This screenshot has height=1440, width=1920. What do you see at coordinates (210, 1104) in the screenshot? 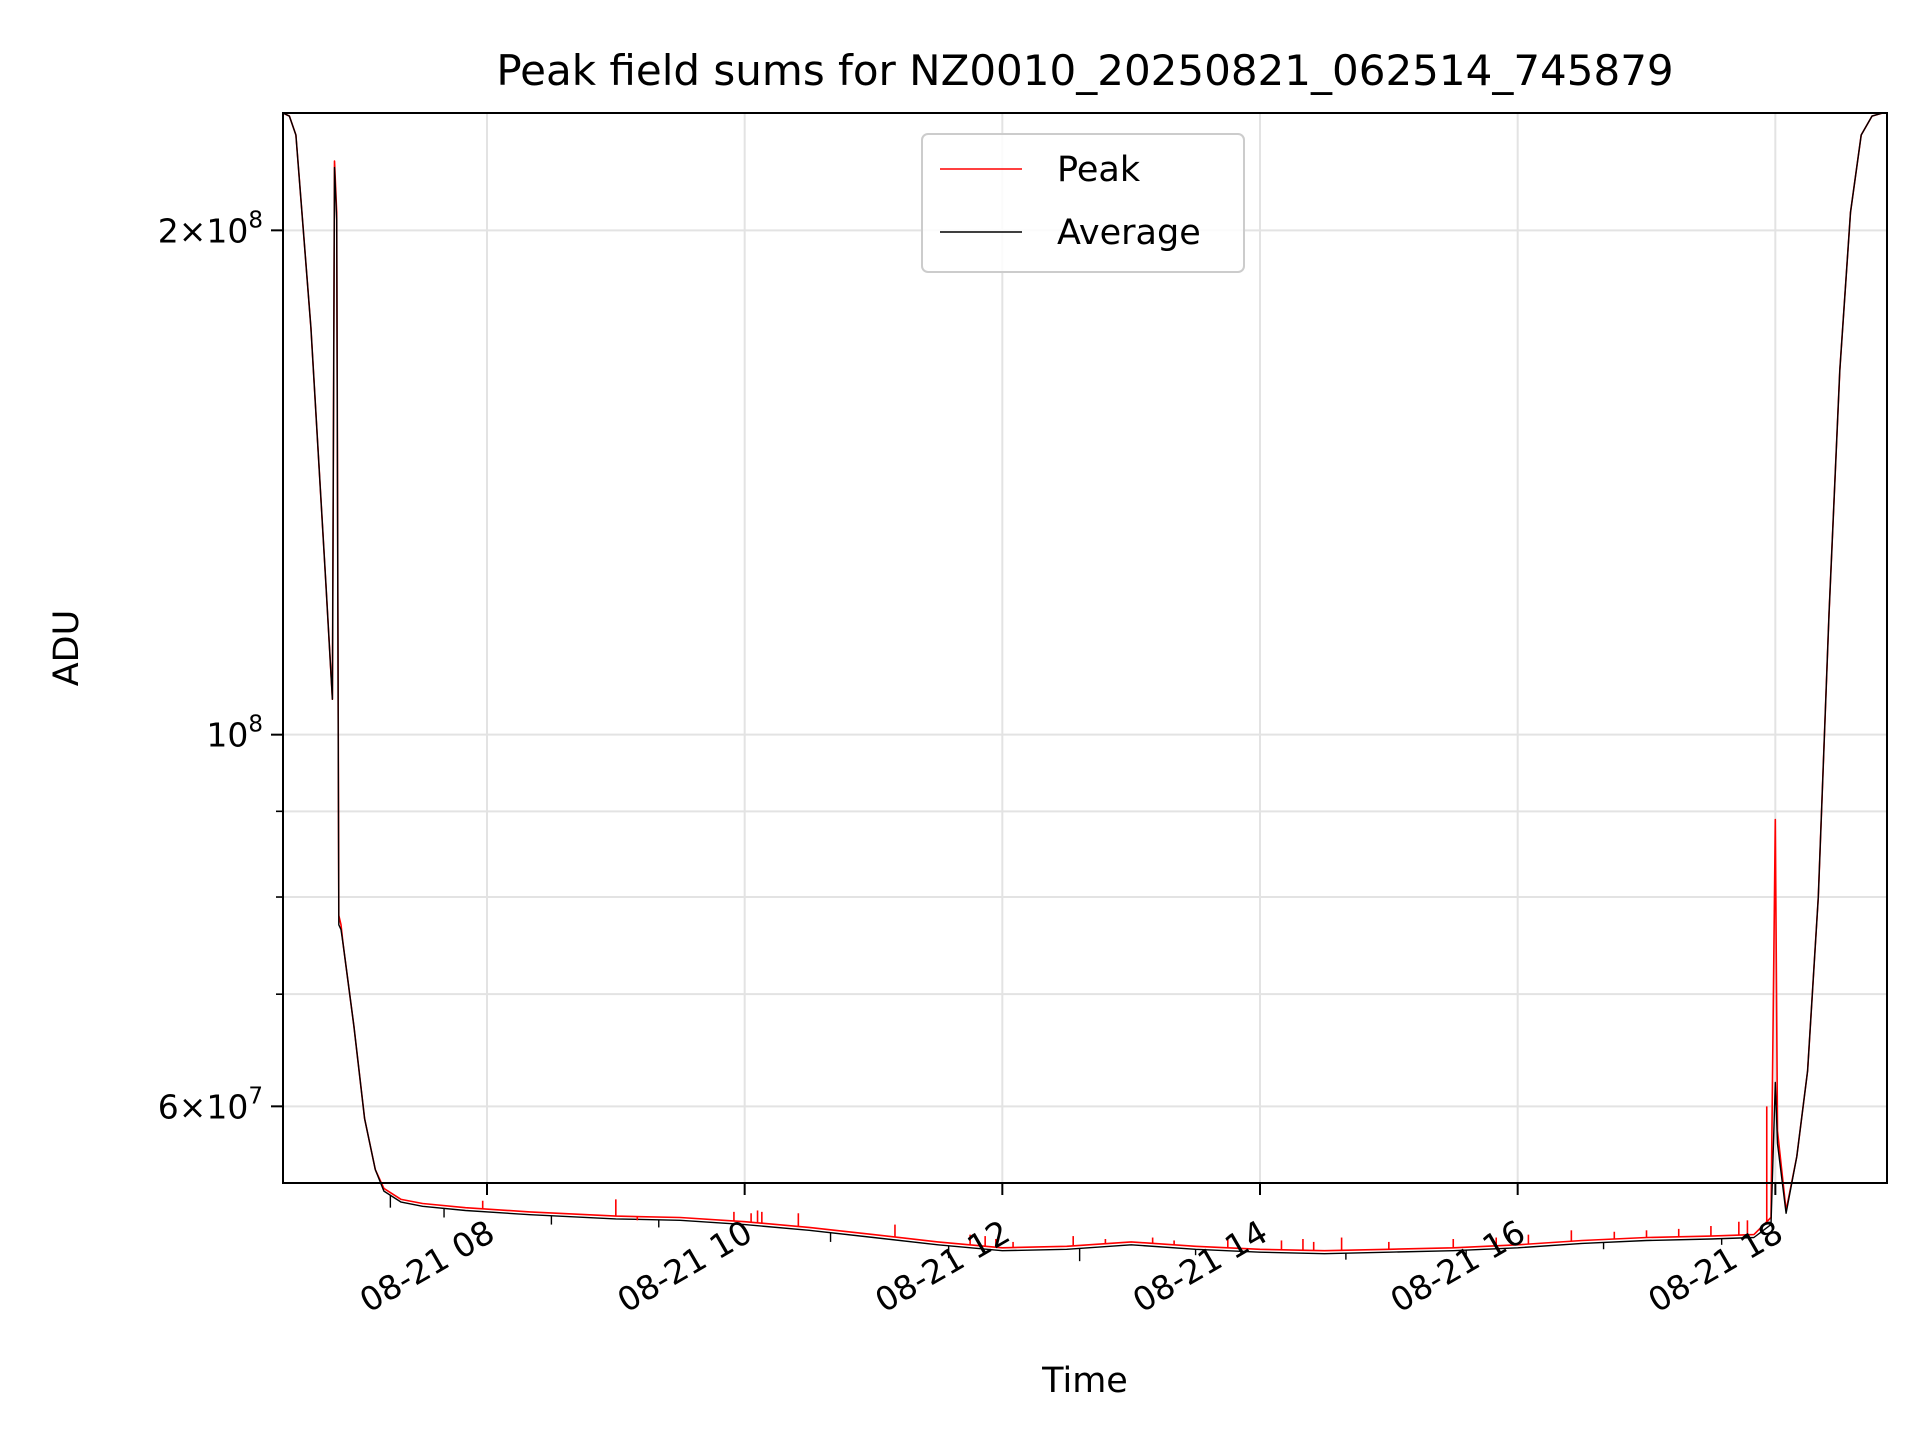
I see `y-tick-label: 6×107` at bounding box center [210, 1104].